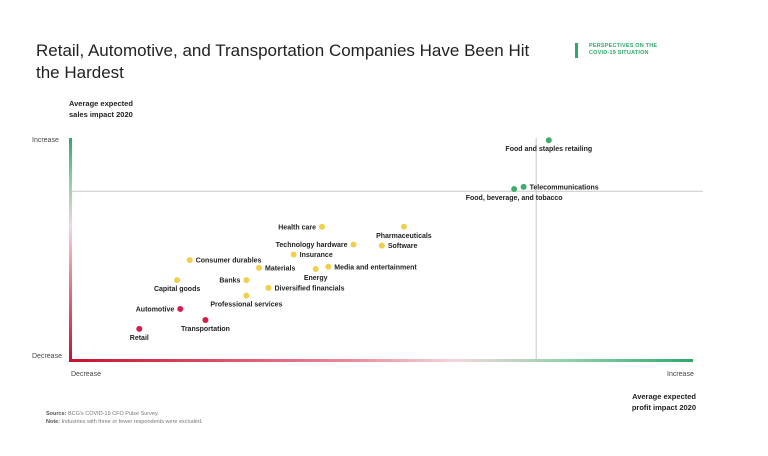  What do you see at coordinates (53, 422) in the screenshot?
I see `note-label: Note:` at bounding box center [53, 422].